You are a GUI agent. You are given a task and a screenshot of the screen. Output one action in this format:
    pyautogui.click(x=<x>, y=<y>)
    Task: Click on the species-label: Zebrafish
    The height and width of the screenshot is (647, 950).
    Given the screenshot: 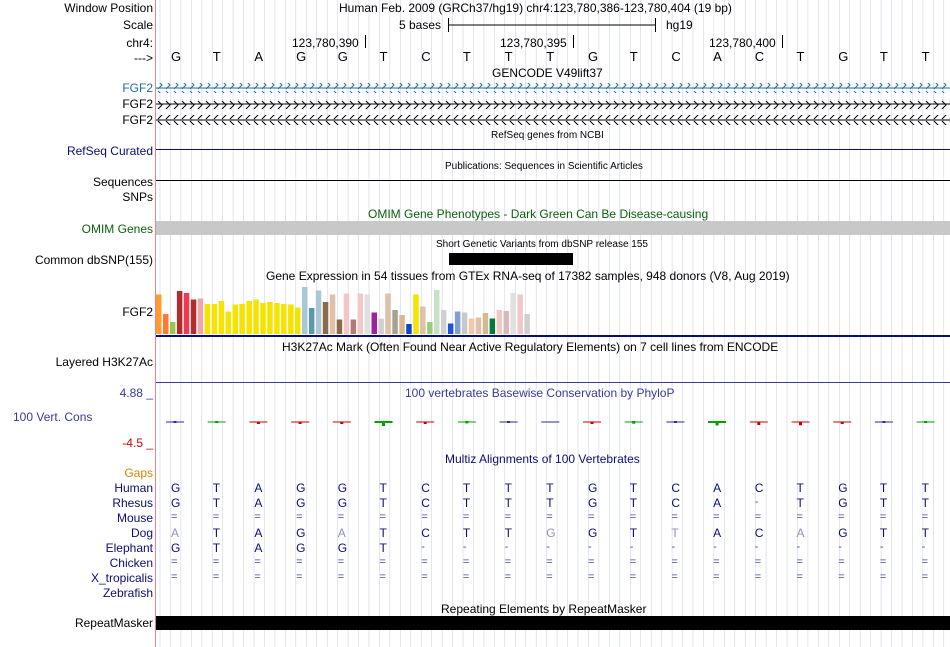 What is the action you would take?
    pyautogui.click(x=127, y=593)
    